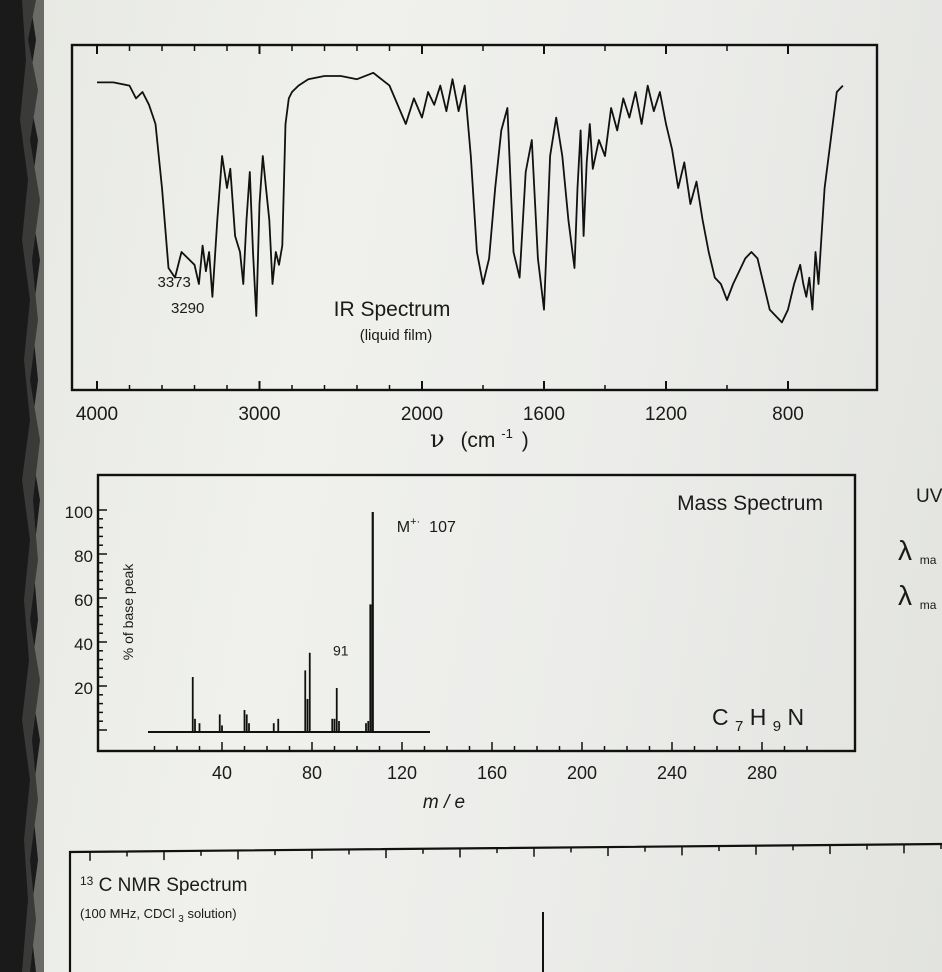 This screenshot has width=942, height=972. What do you see at coordinates (415, 522) in the screenshot?
I see `ms-molecular-ion-sup: +·` at bounding box center [415, 522].